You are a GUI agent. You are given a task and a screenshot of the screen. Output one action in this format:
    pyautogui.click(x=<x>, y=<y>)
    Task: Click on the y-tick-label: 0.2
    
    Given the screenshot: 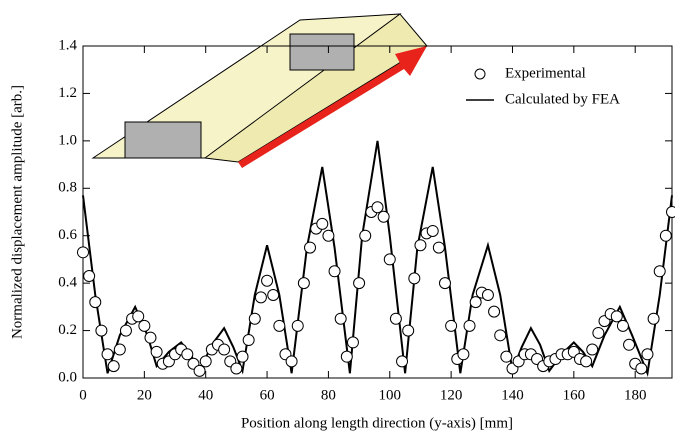 What is the action you would take?
    pyautogui.click(x=67, y=330)
    